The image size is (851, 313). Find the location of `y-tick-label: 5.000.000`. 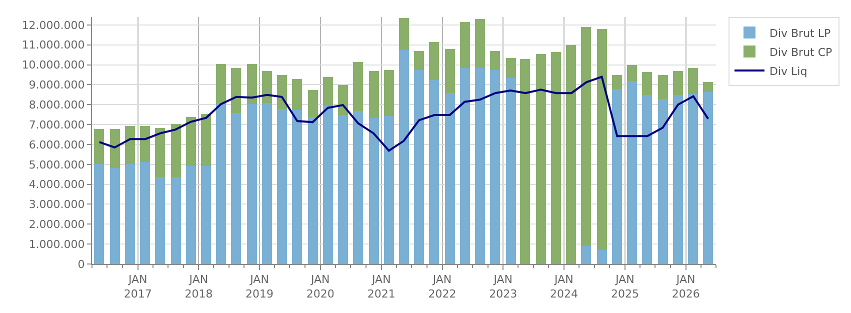

y-tick-label: 5.000.000 is located at coordinates (56, 165).